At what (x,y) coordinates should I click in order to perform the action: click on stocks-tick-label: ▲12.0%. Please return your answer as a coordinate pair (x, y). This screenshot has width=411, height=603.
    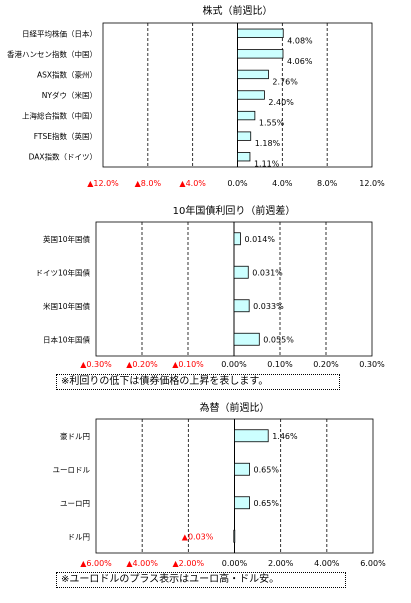
    Looking at the image, I should click on (103, 183).